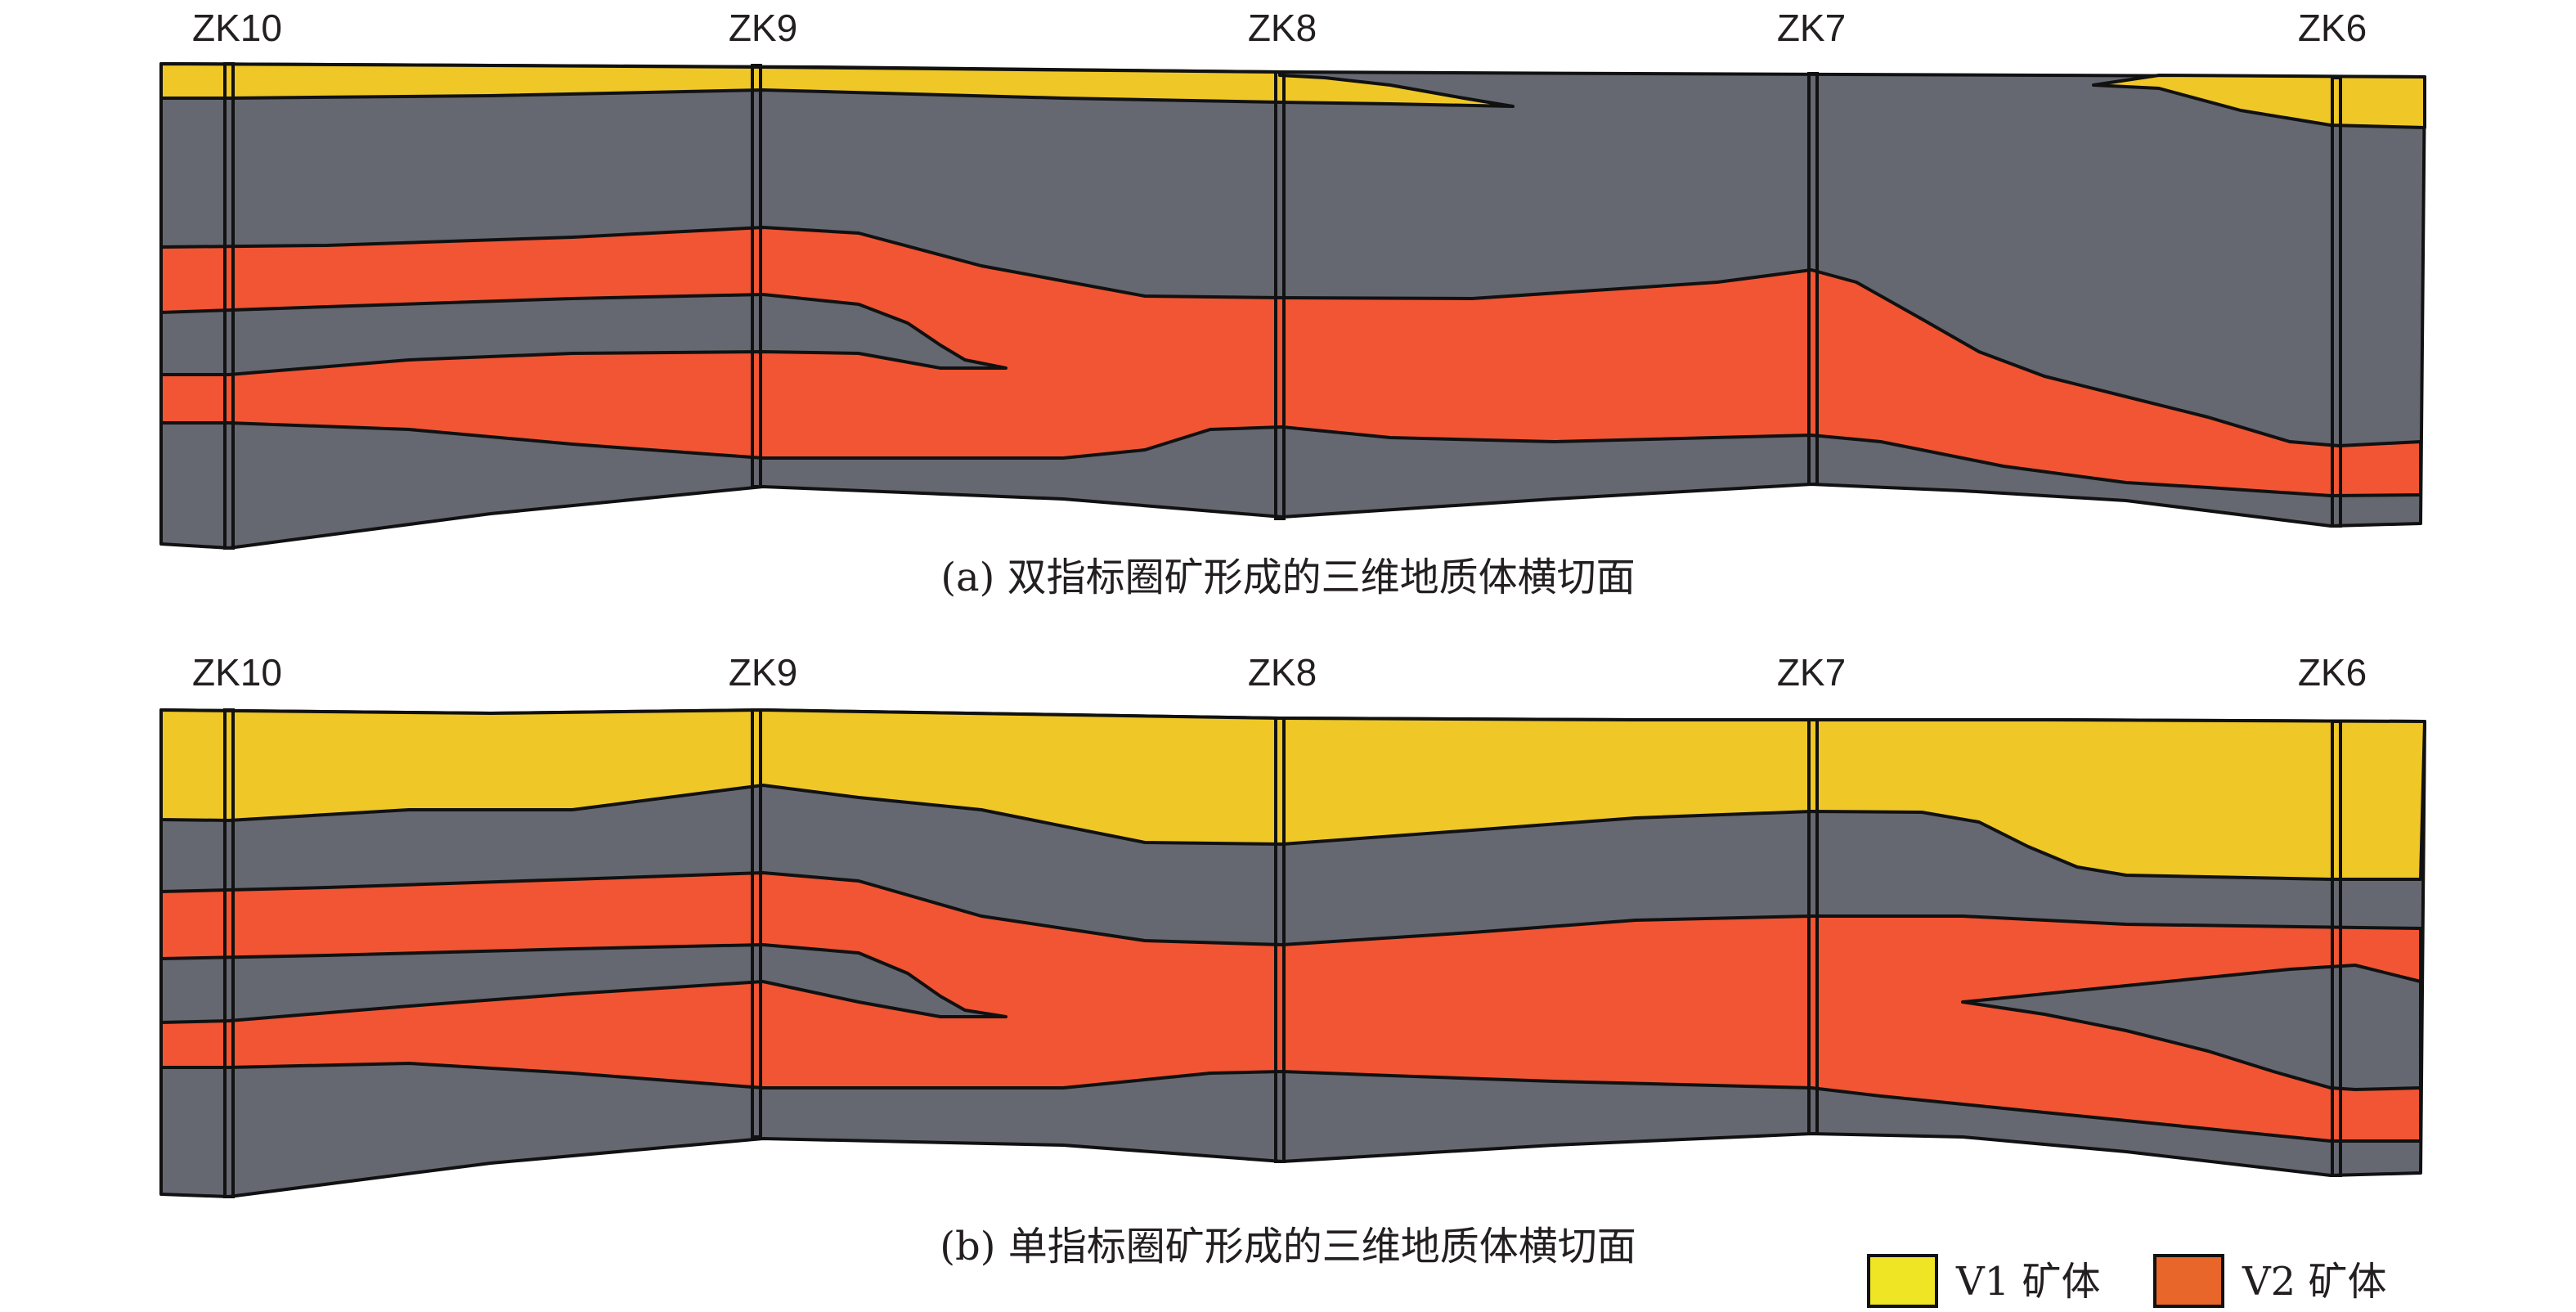  What do you see at coordinates (2314, 1282) in the screenshot?
I see `legend-label-v2: V2 矿体` at bounding box center [2314, 1282].